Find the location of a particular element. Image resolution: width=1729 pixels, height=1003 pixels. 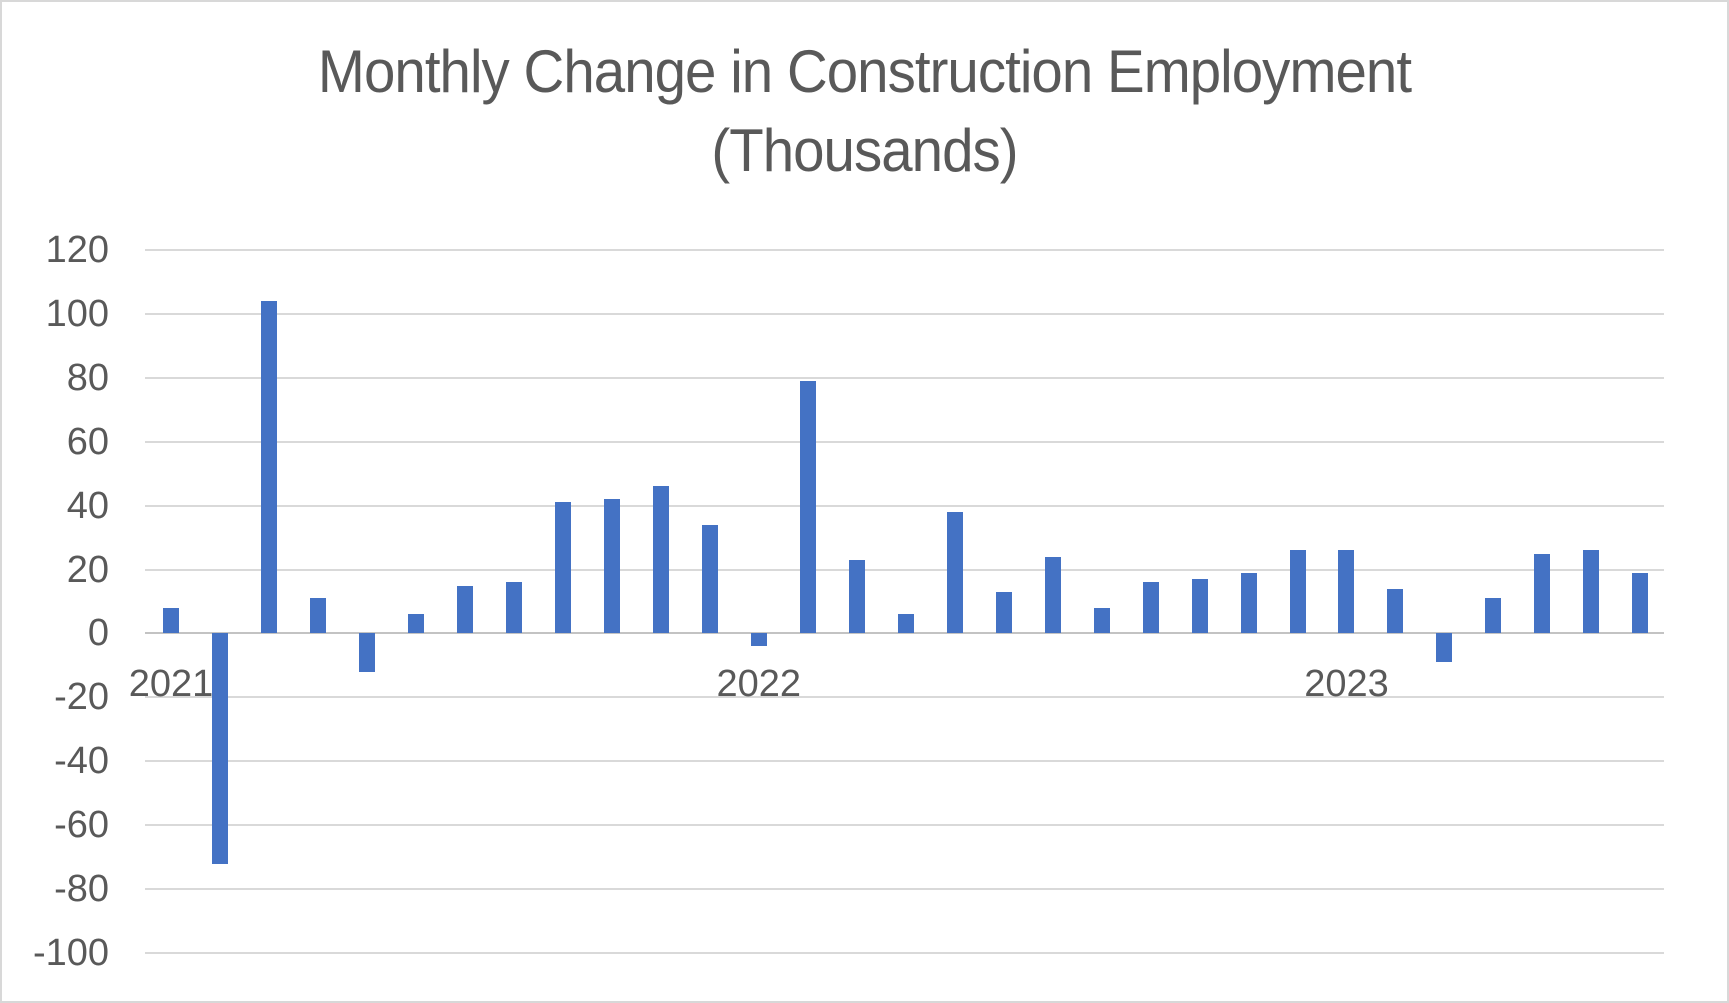

y-axis-tick-label: 60 is located at coordinates (87, 441).